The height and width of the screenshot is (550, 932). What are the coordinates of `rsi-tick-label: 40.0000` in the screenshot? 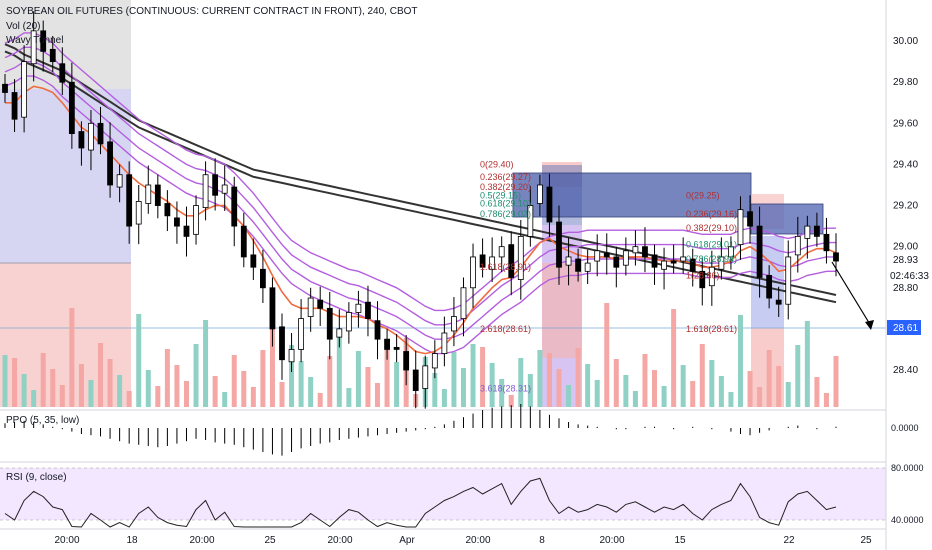 It's located at (907, 520).